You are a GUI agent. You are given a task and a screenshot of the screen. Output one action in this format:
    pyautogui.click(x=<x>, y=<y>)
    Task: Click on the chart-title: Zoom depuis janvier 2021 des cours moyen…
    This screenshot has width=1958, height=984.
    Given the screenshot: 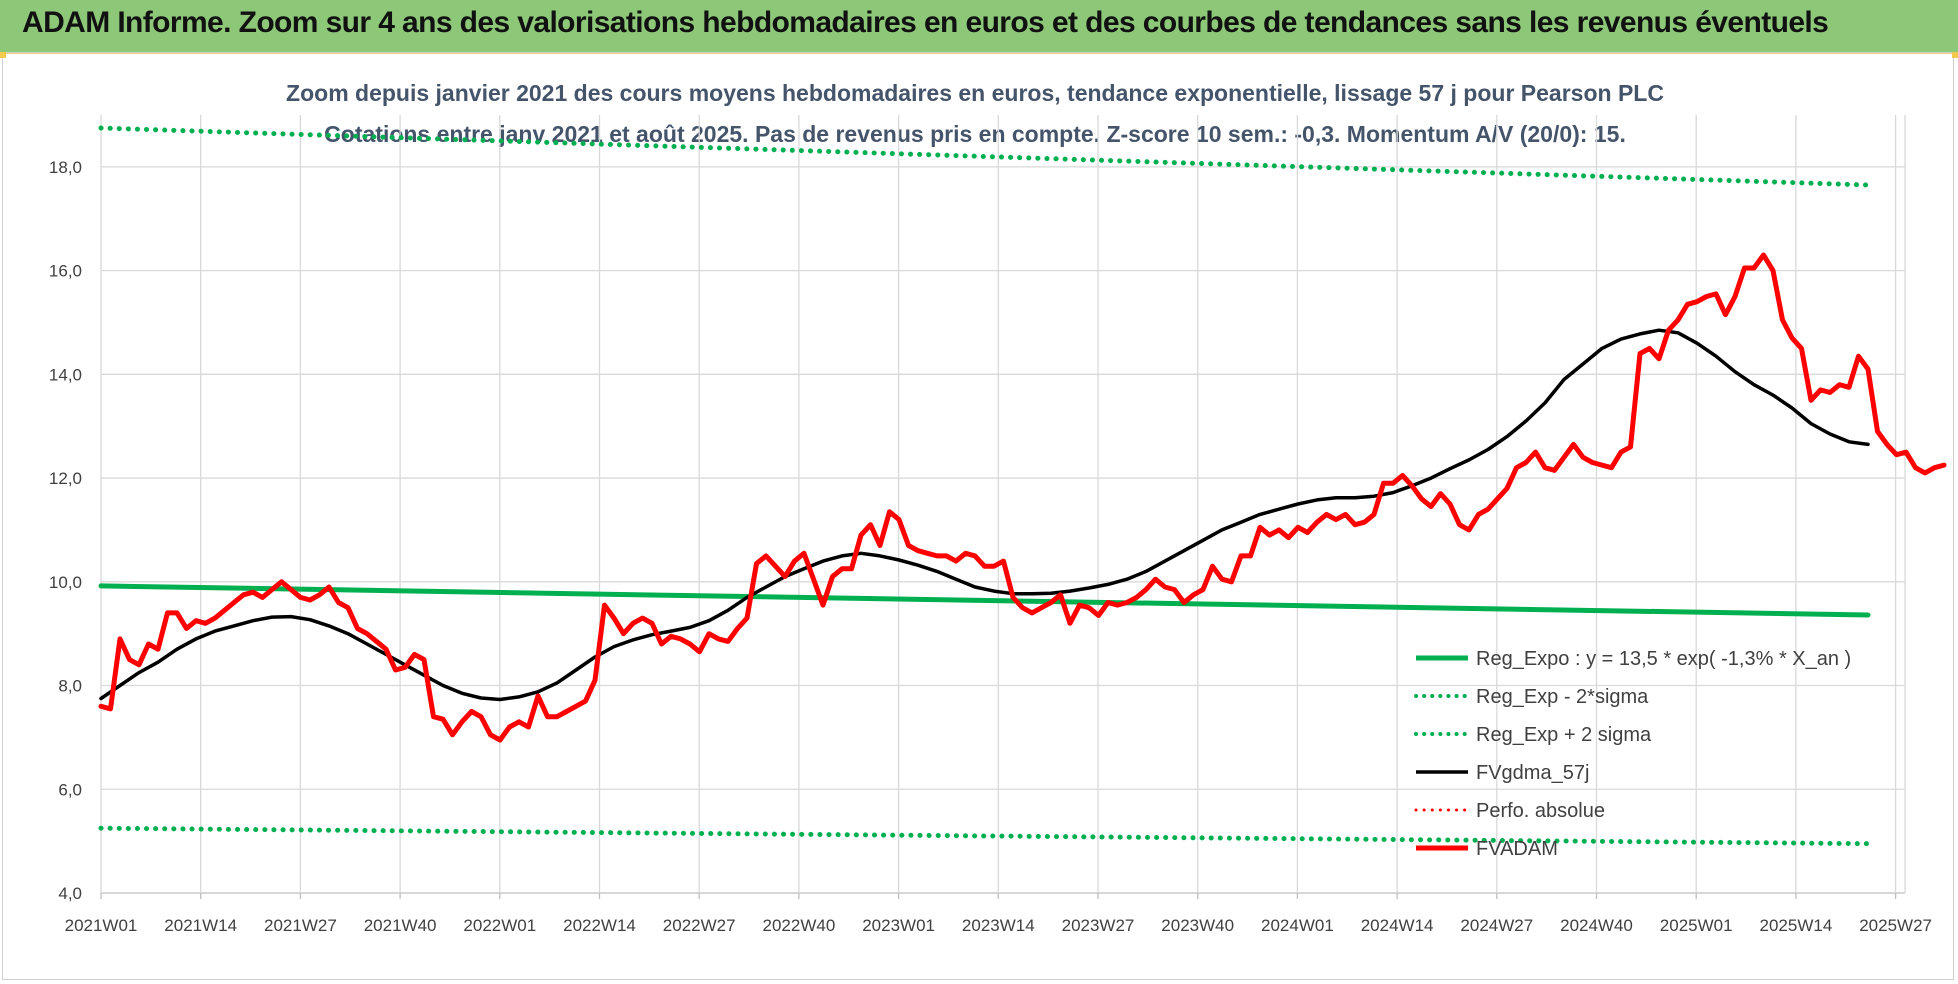 What is the action you would take?
    pyautogui.click(x=975, y=93)
    